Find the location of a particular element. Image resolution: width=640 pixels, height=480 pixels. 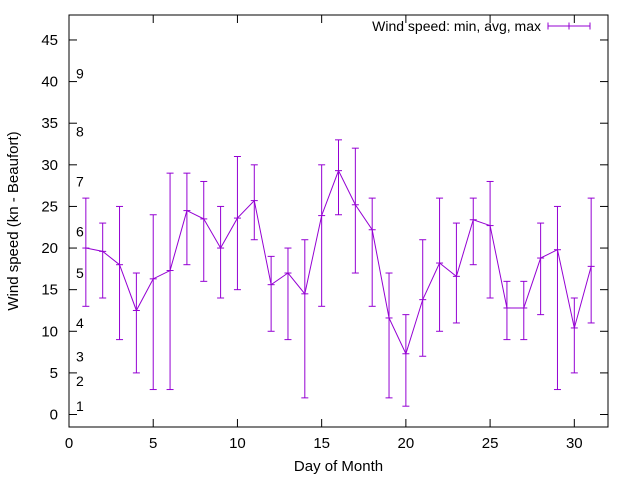

y-tick-label: 45 is located at coordinates (49, 40).